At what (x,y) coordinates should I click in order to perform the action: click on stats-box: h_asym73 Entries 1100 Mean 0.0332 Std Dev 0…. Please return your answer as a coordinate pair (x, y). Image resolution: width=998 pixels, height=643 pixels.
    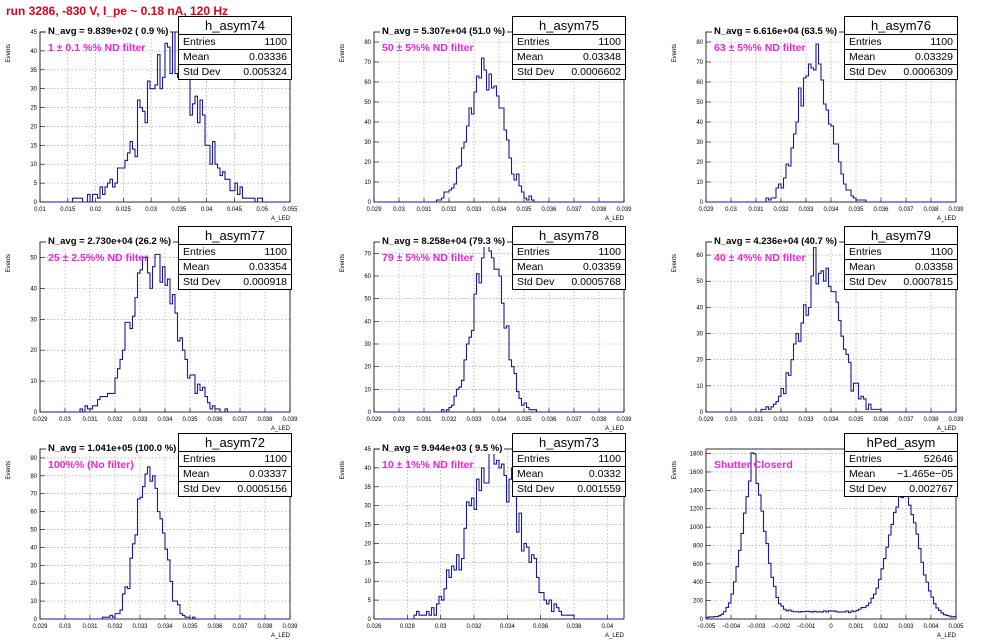
    Looking at the image, I should click on (569, 465).